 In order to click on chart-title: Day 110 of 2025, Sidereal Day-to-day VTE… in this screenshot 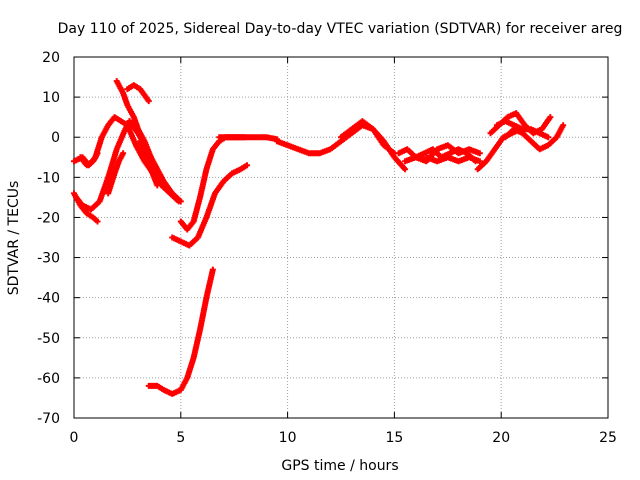, I will do `click(340, 29)`.